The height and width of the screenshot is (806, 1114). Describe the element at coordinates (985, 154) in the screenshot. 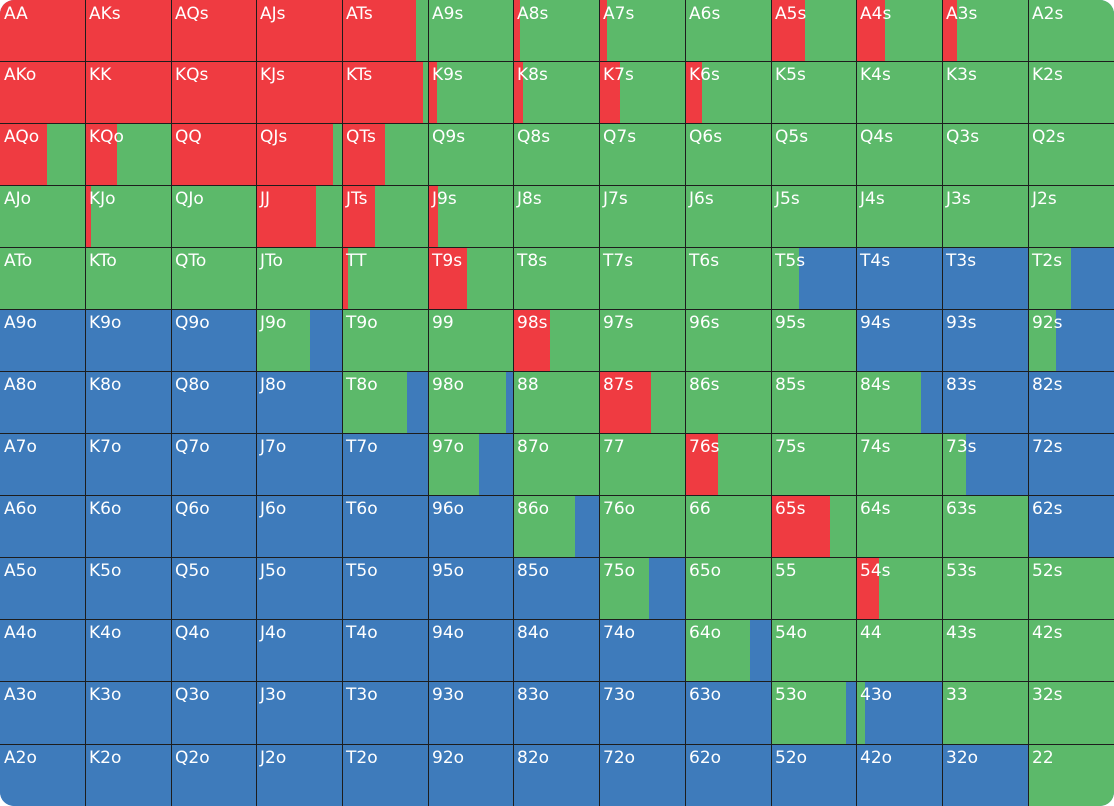

I see `hand-cell-q3s: Q3s` at that location.